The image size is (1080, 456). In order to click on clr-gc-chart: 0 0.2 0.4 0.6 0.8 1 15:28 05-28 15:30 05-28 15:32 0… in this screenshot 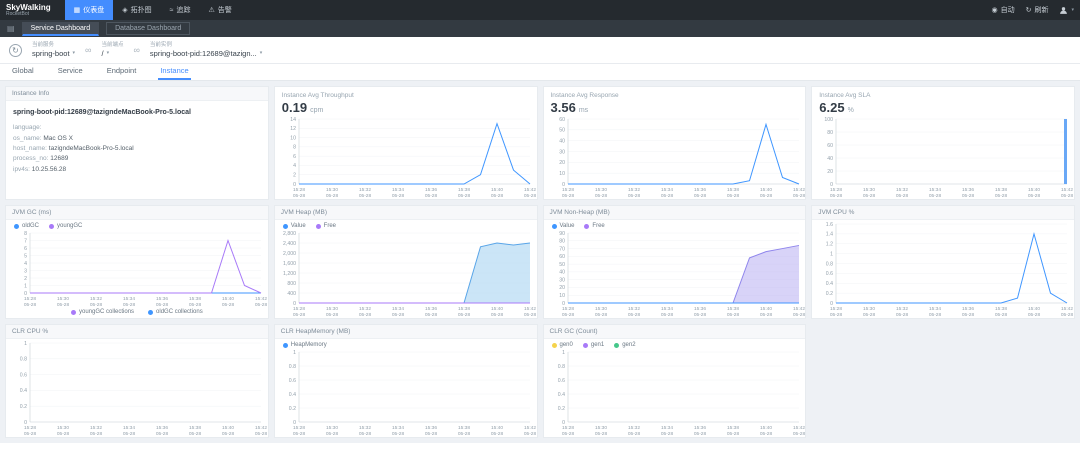, I will do `click(675, 392)`.